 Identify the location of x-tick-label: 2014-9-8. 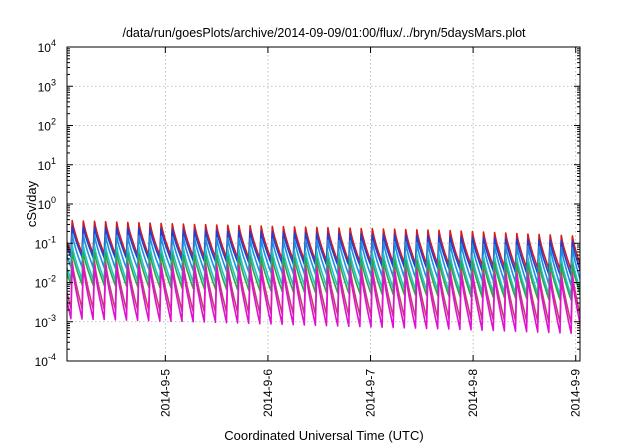
(473, 393).